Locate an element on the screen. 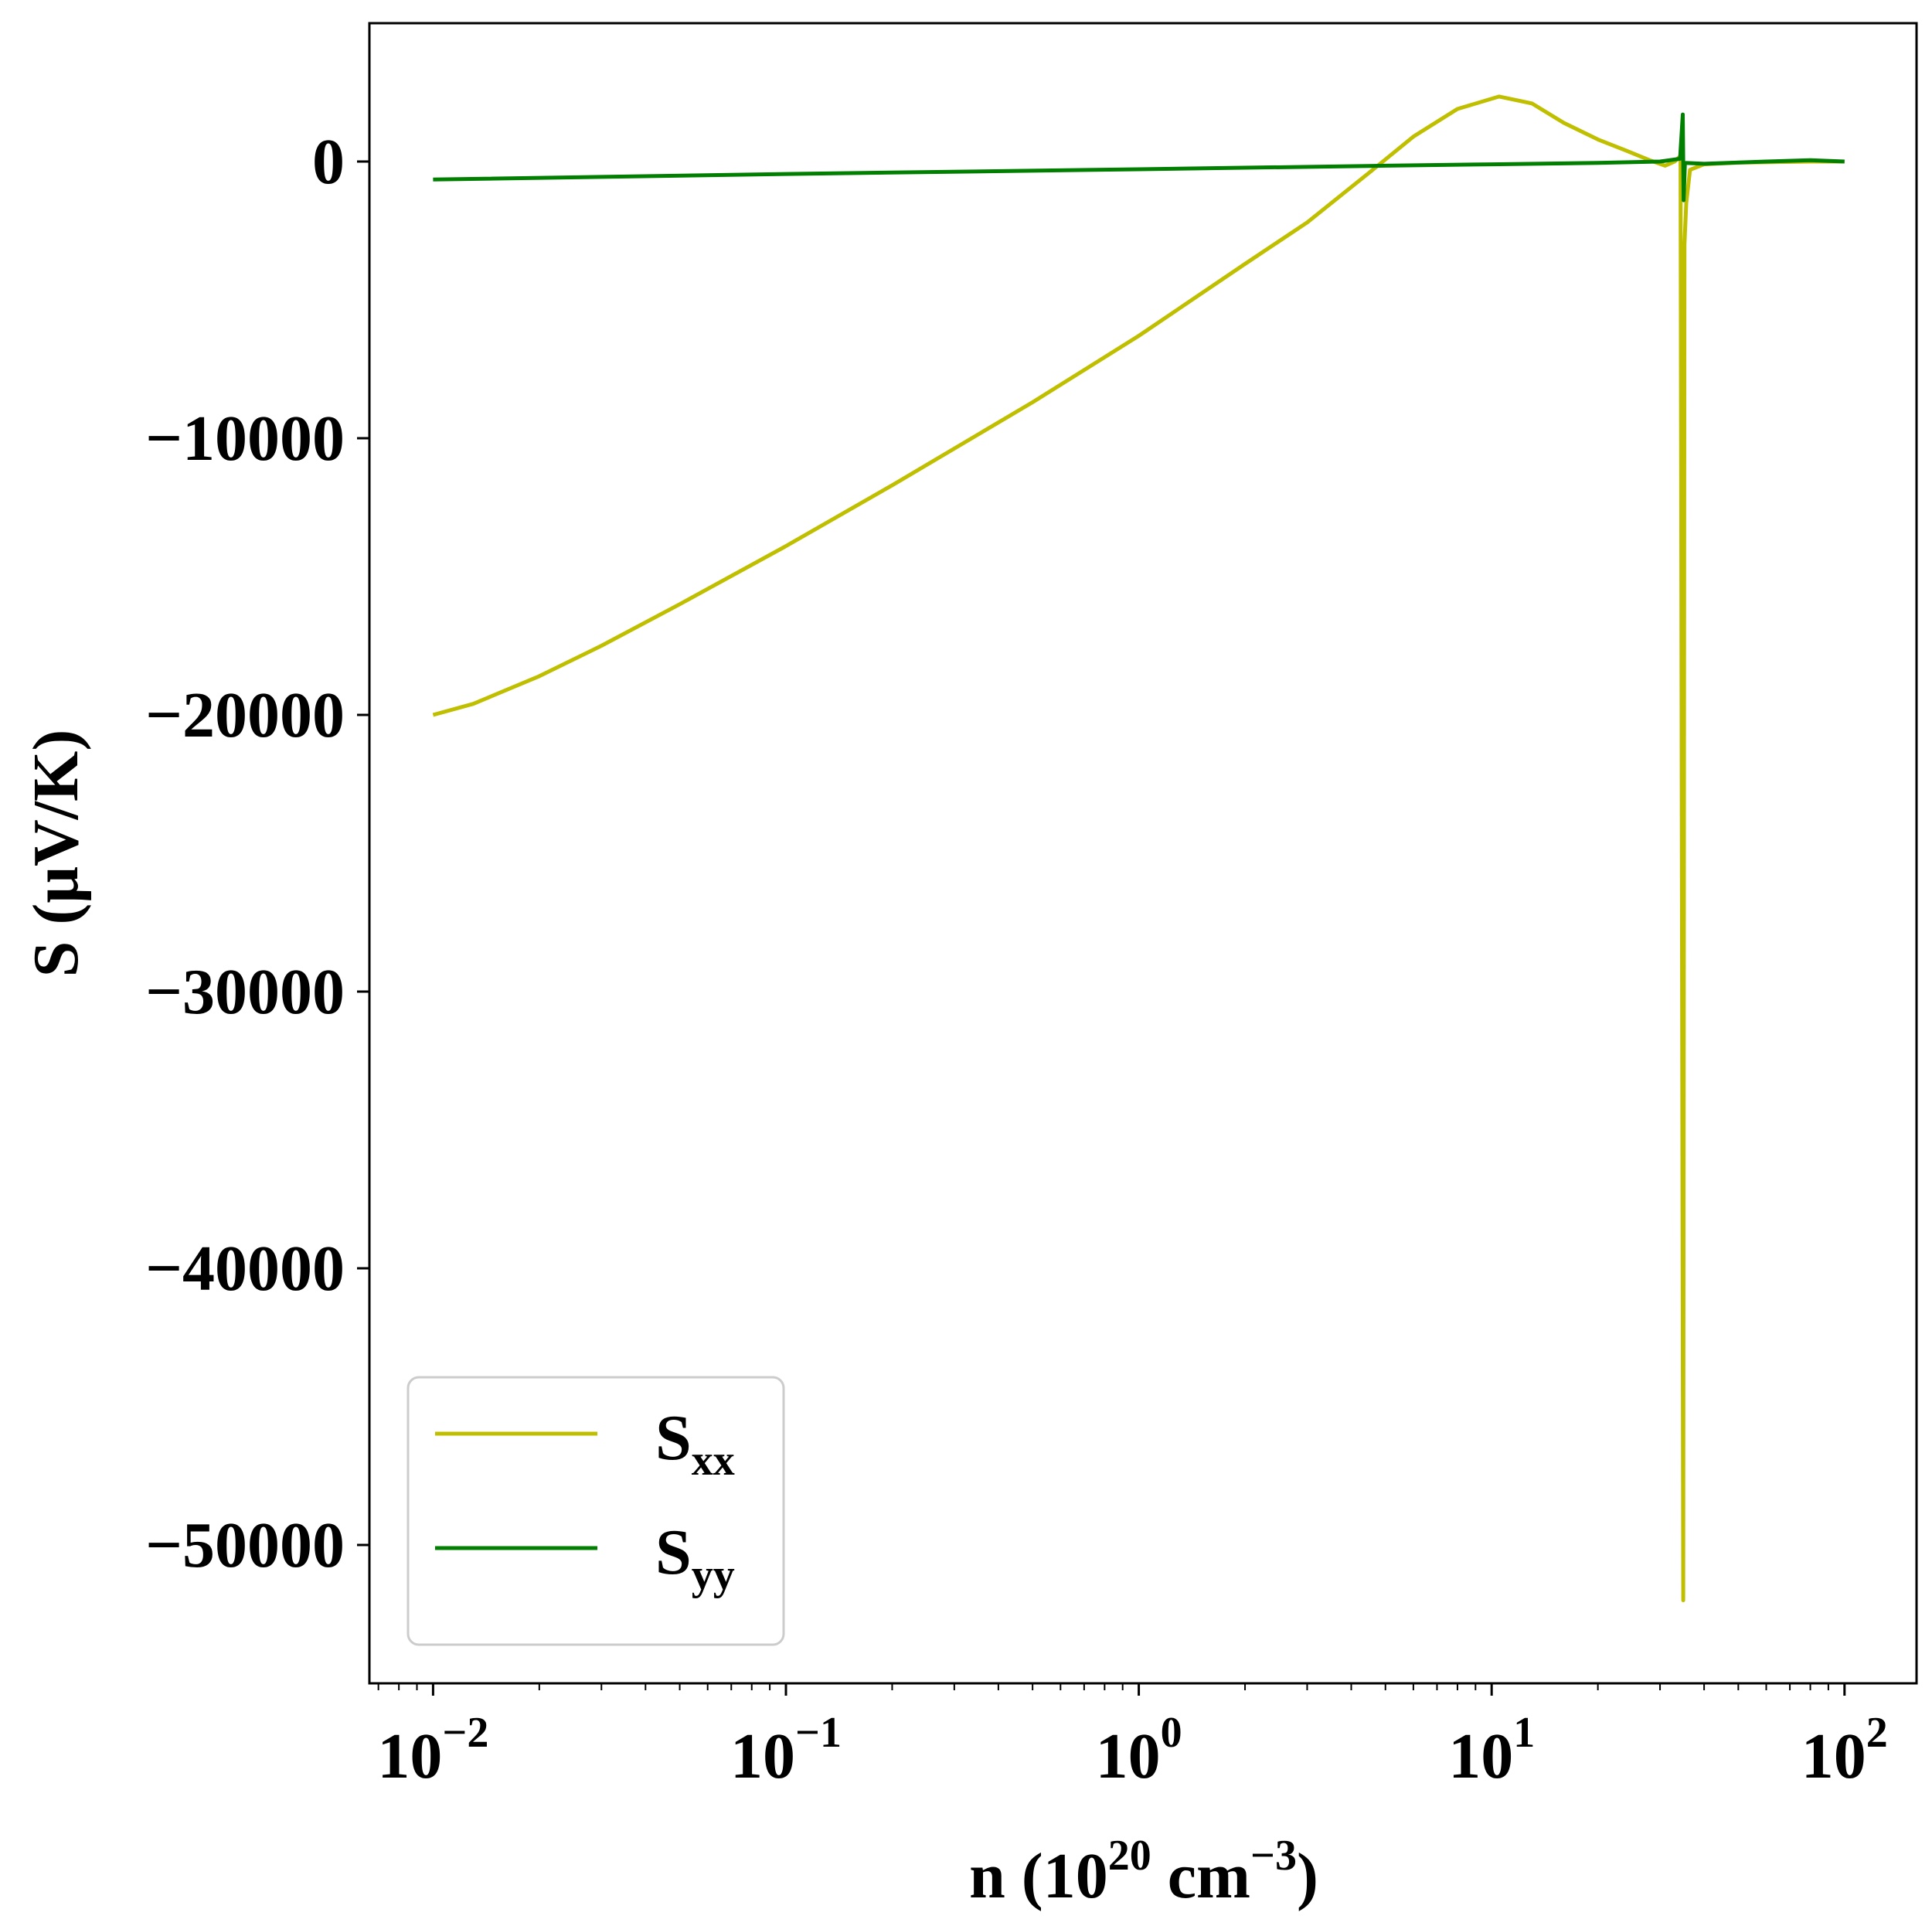 This screenshot has height=1926, width=1932. legend-box is located at coordinates (596, 1511).